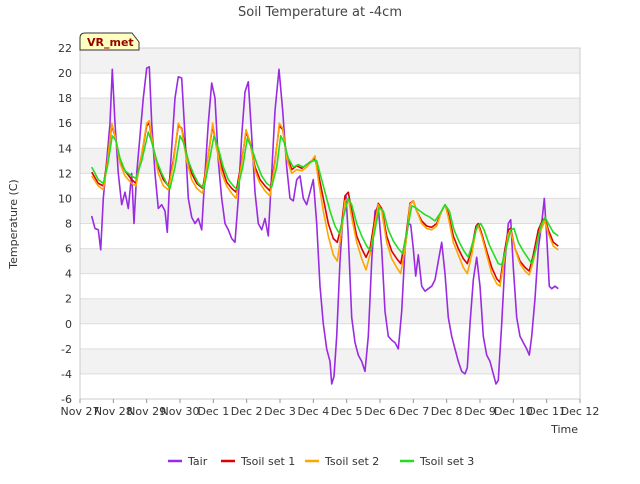 This screenshot has width=640, height=484. I want to click on y-tick-label: -2, so click(66, 349).